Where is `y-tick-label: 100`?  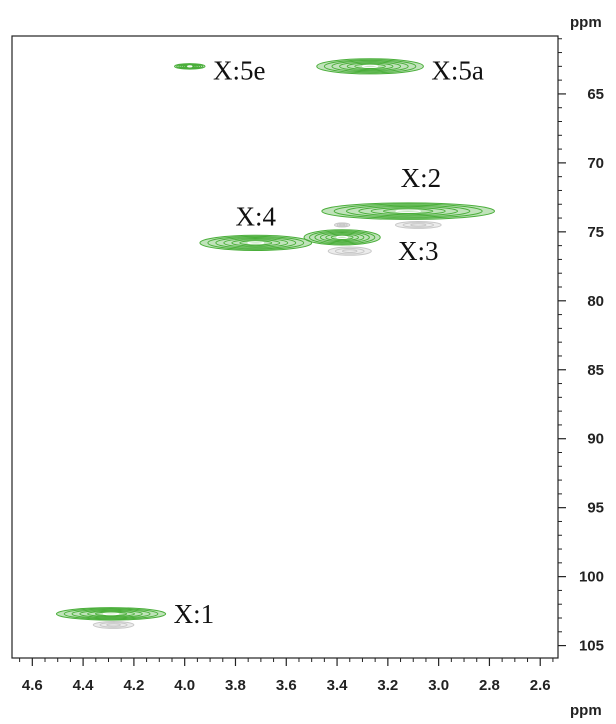 y-tick-label: 100 is located at coordinates (591, 577).